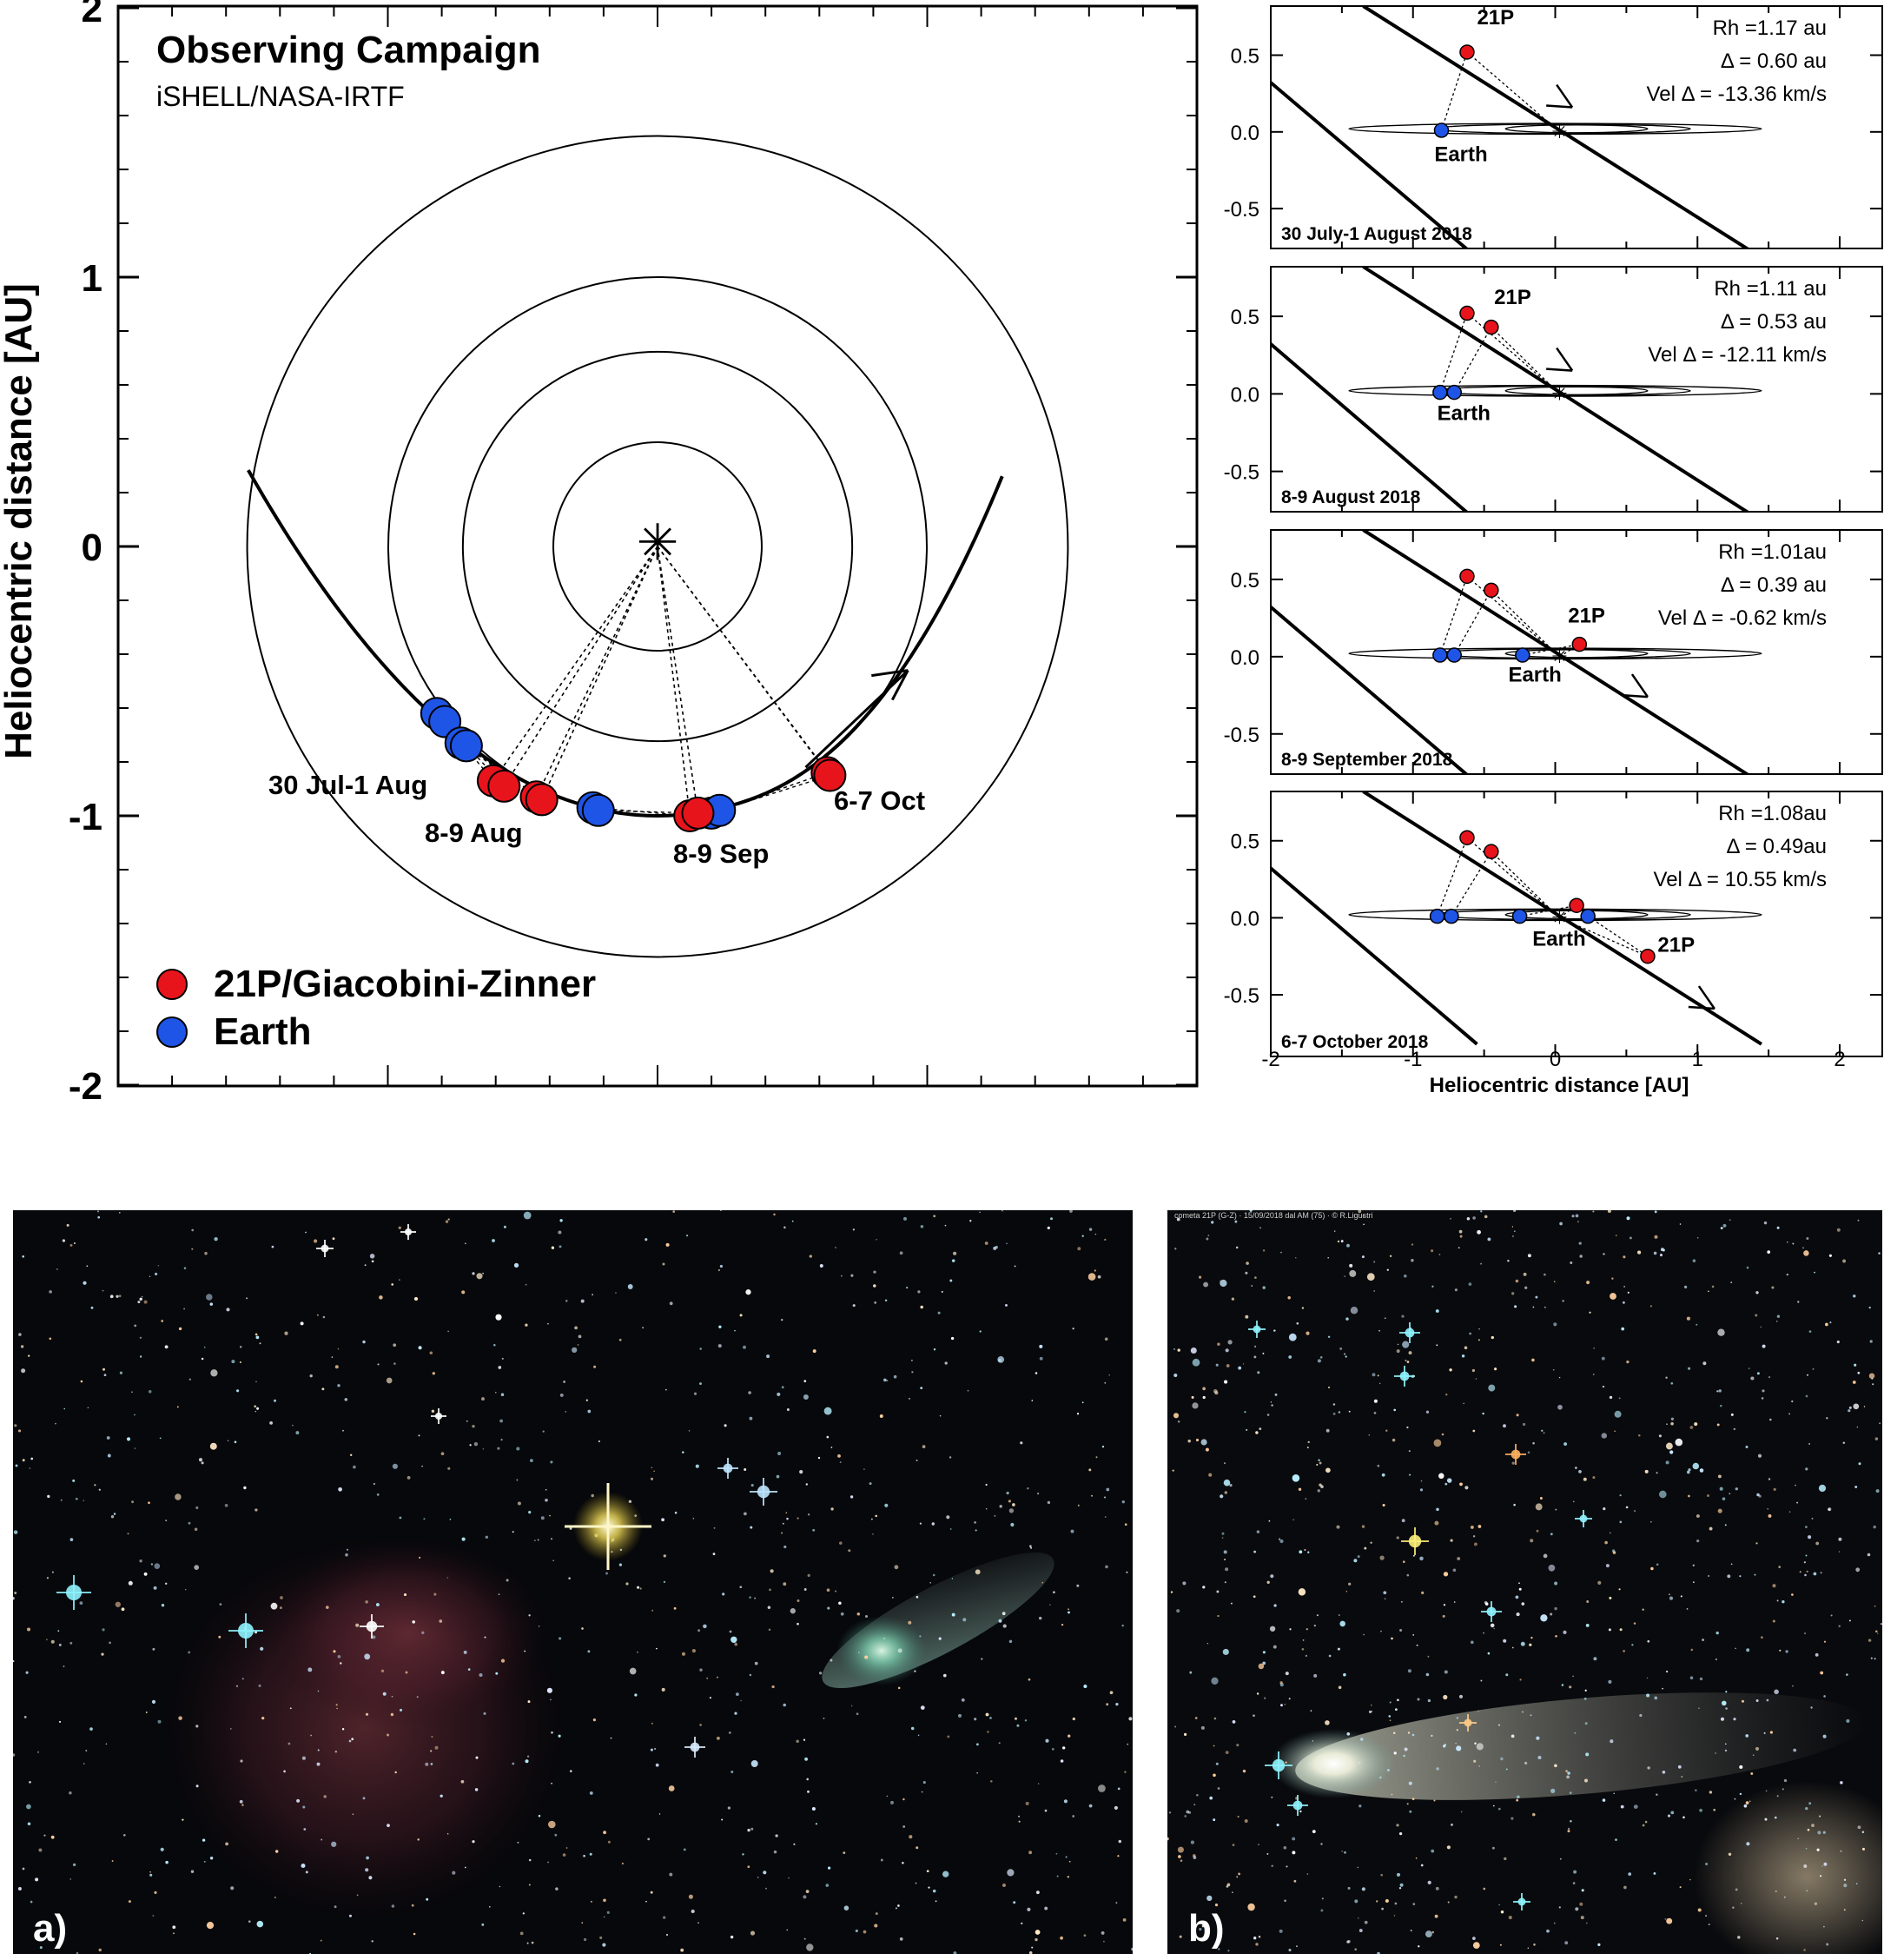  What do you see at coordinates (1676, 945) in the screenshot?
I see `panel-comet-label: 21P` at bounding box center [1676, 945].